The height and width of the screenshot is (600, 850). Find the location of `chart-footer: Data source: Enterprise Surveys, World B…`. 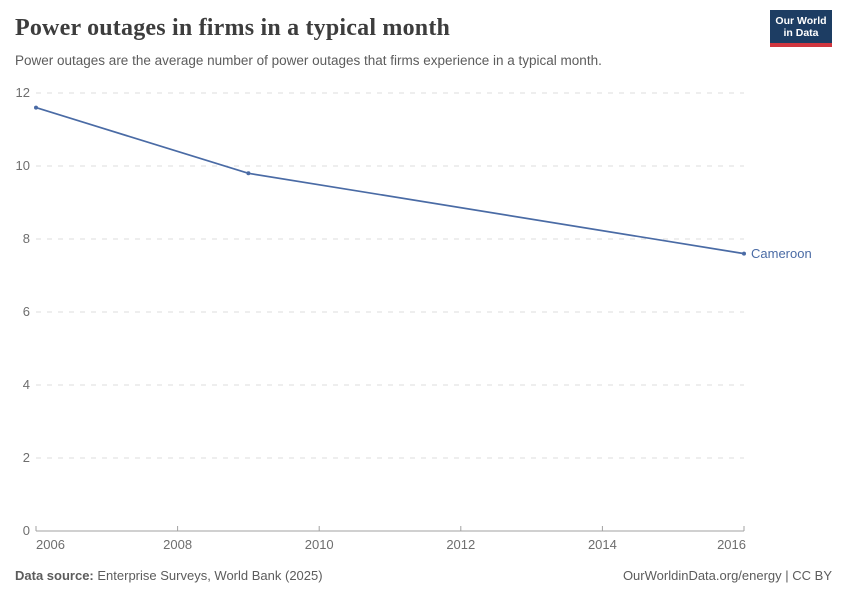

chart-footer: Data source: Enterprise Surveys, World B… is located at coordinates (423, 575).